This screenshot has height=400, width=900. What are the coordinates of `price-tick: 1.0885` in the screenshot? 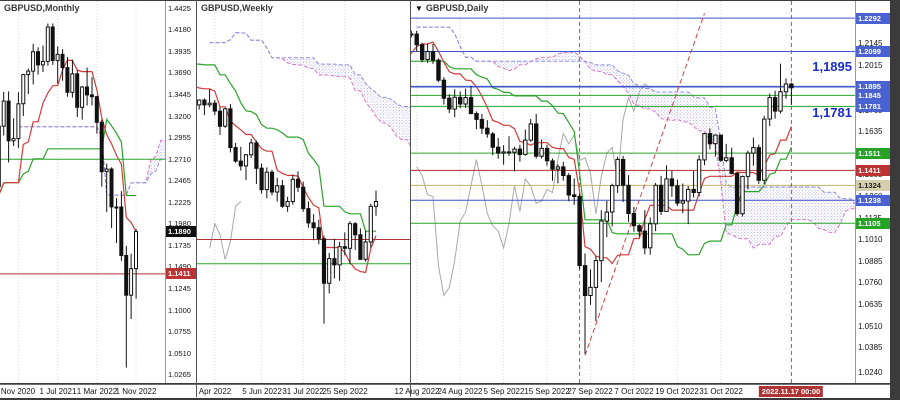 It's located at (870, 261).